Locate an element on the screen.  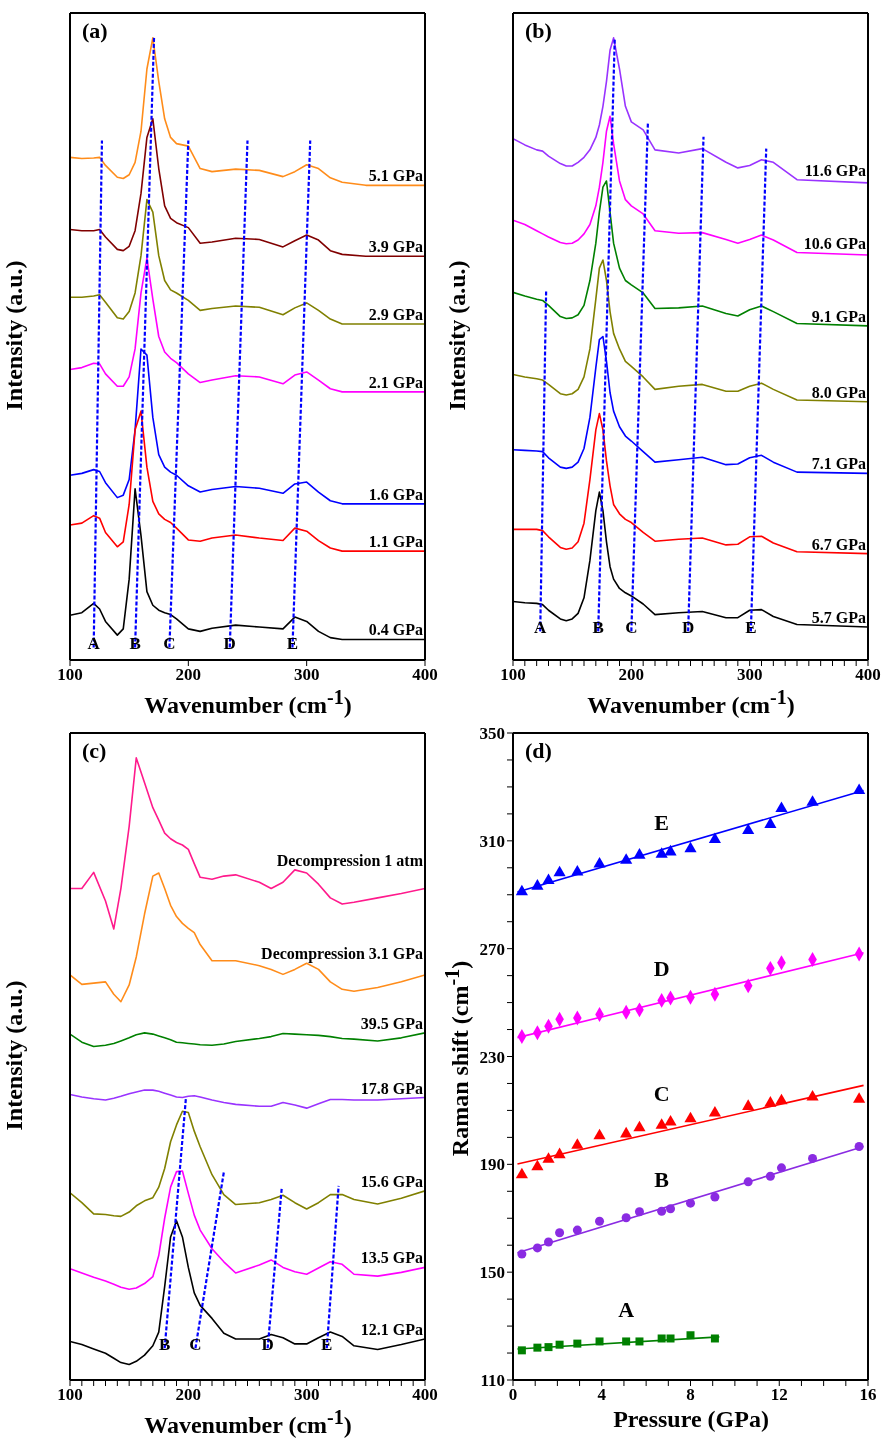
y-tick-label: 230 is located at coordinates (492, 1057).